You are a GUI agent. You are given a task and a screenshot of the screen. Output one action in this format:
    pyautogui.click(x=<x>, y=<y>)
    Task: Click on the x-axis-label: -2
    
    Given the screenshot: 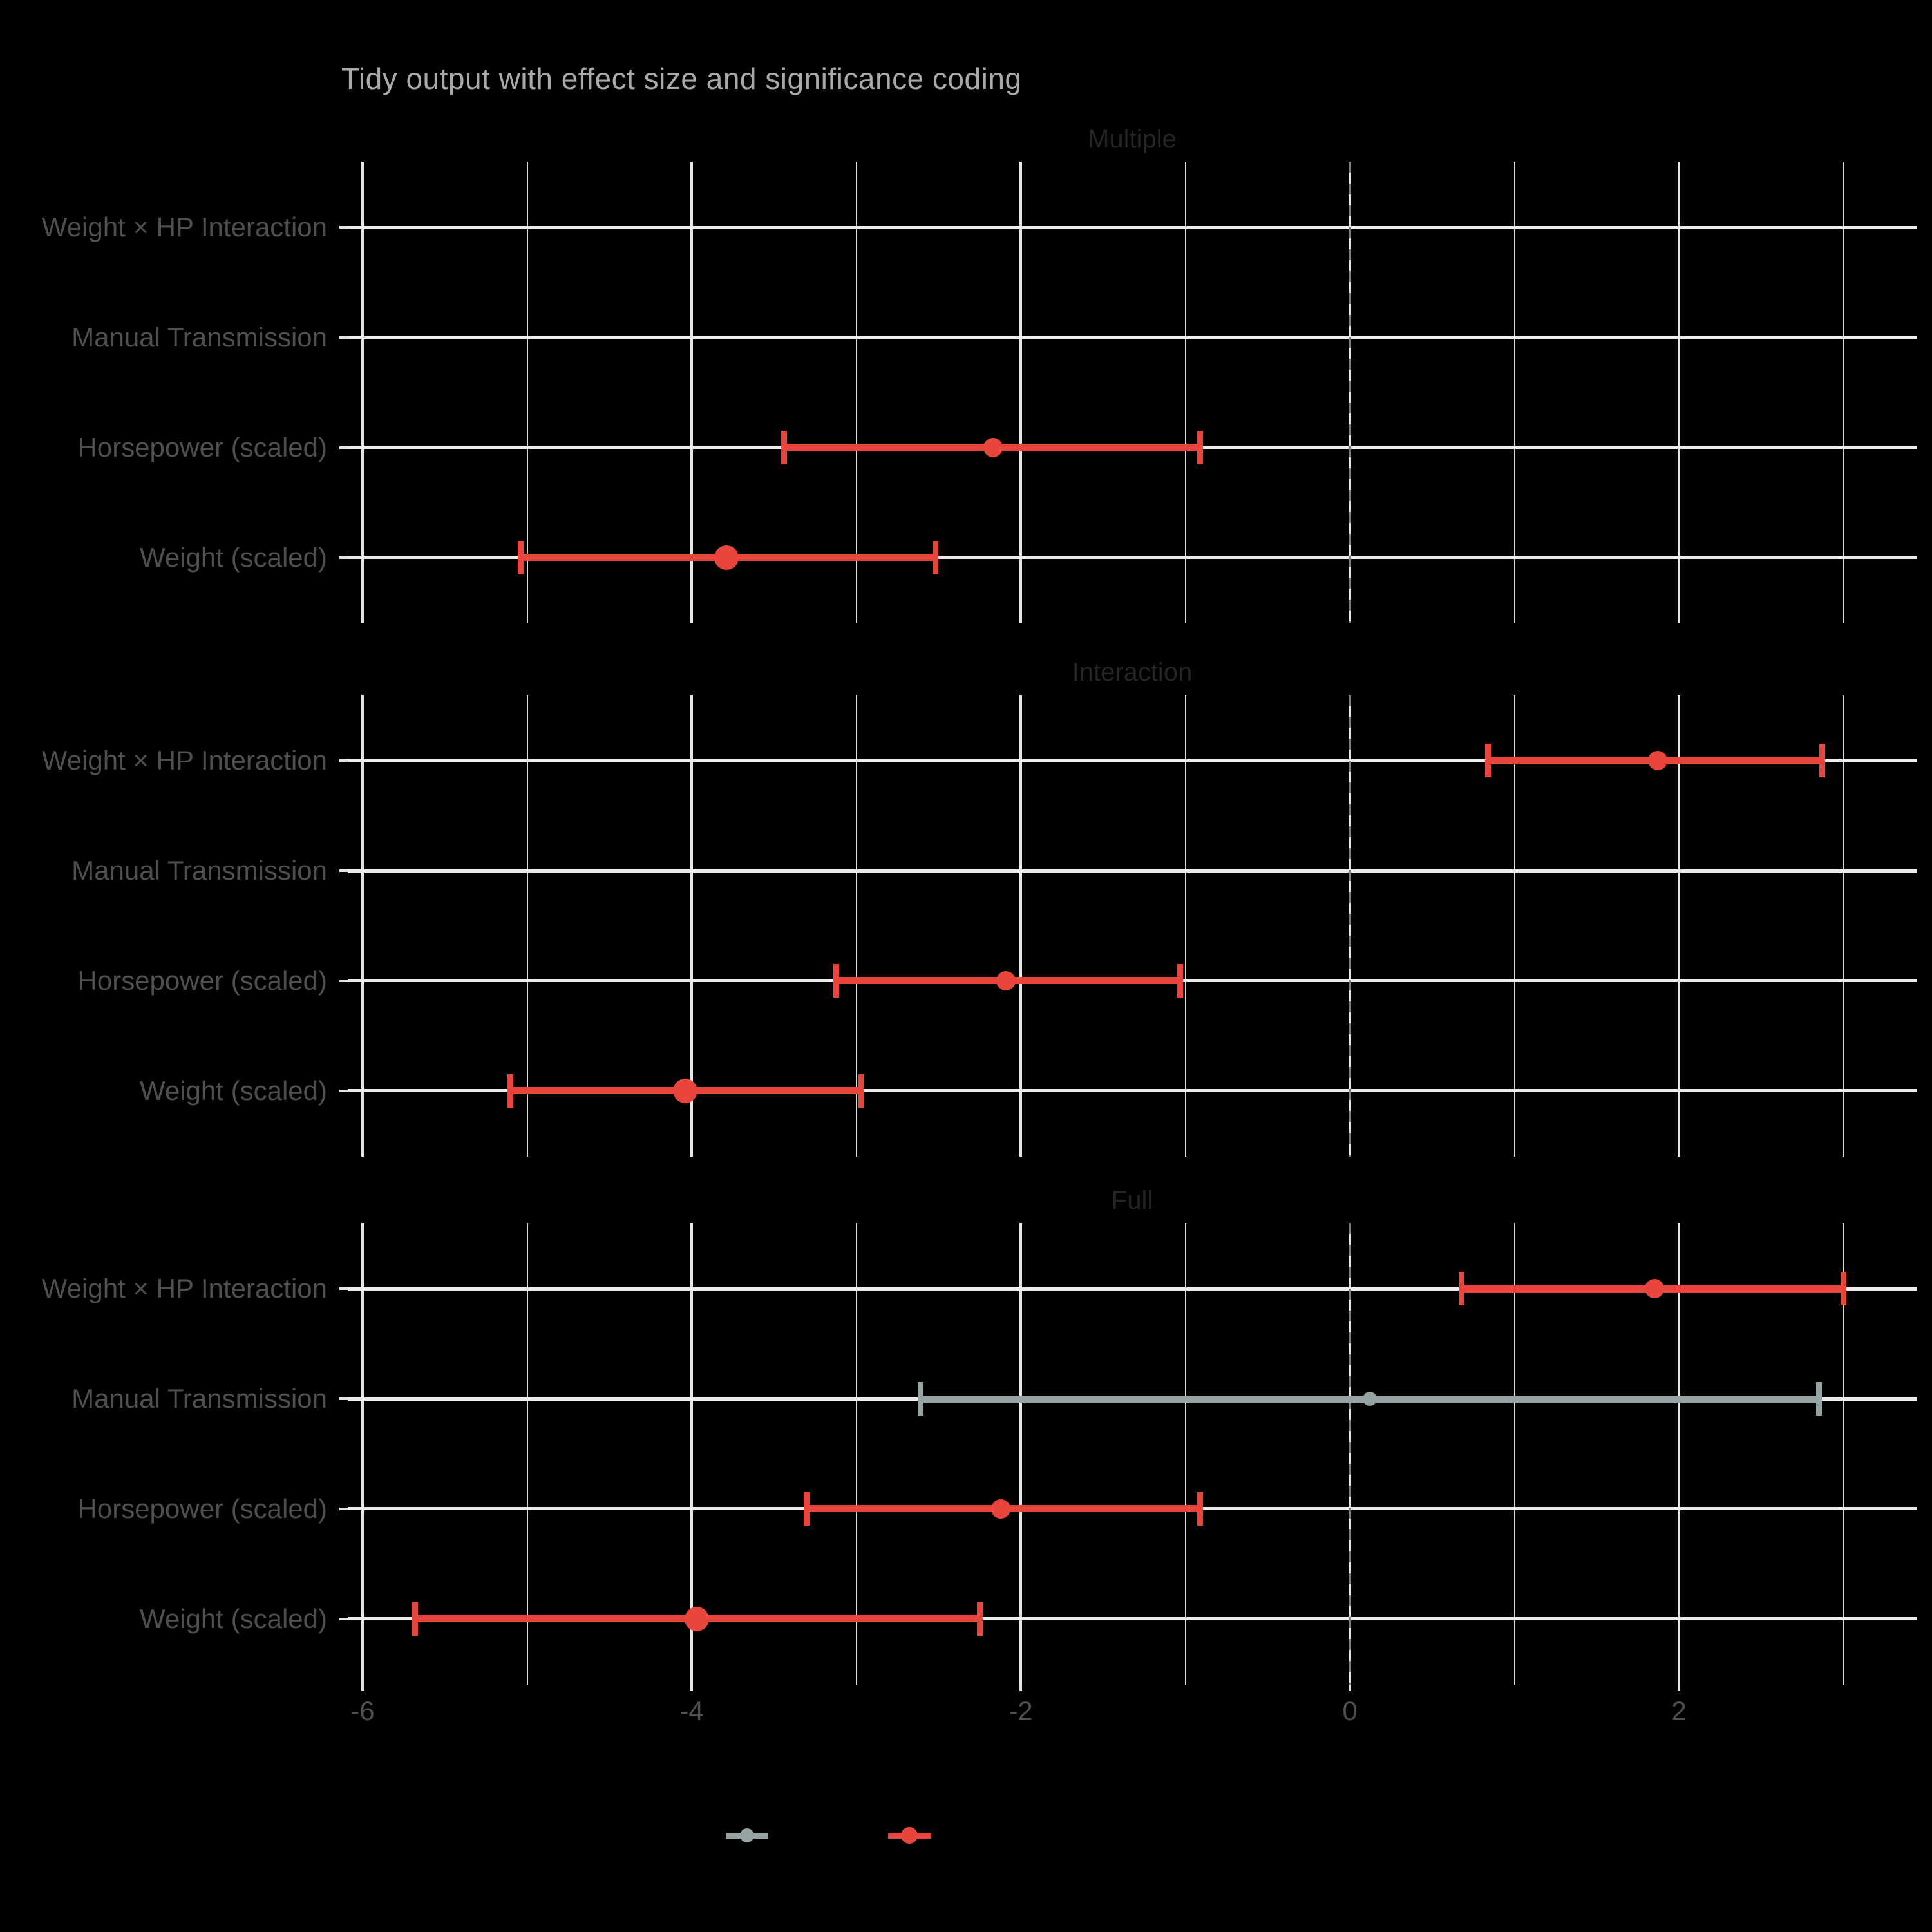 What is the action you would take?
    pyautogui.click(x=1021, y=1711)
    